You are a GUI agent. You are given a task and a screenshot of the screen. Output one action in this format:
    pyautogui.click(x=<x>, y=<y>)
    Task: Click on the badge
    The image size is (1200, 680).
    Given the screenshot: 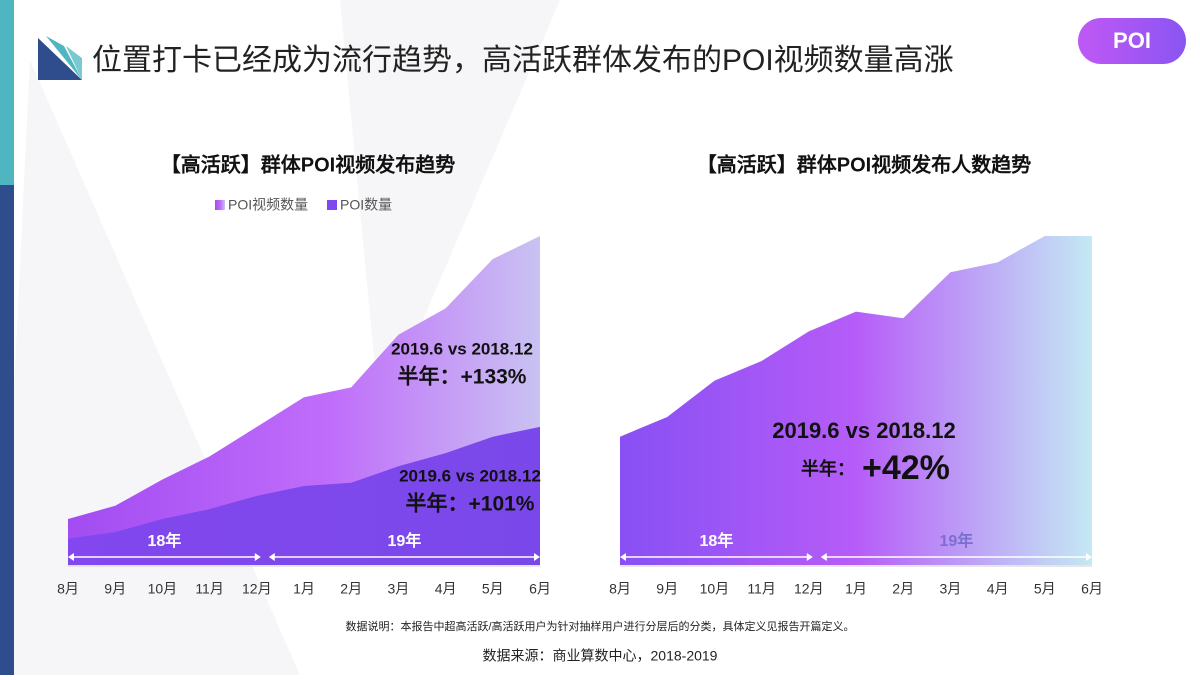 What is the action you would take?
    pyautogui.click(x=1132, y=41)
    